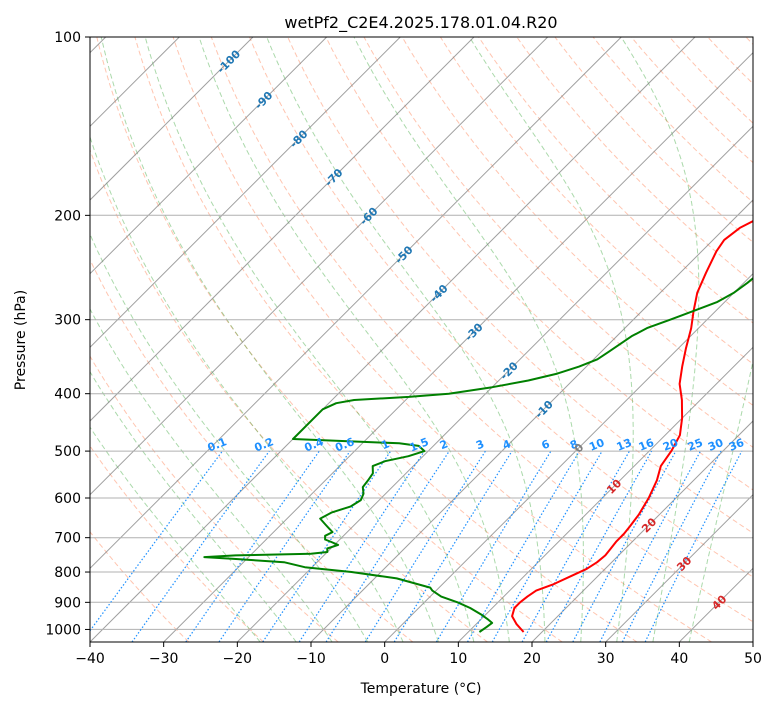 This screenshot has height=708, width=775. I want to click on isotherm-label: -50, so click(403, 254).